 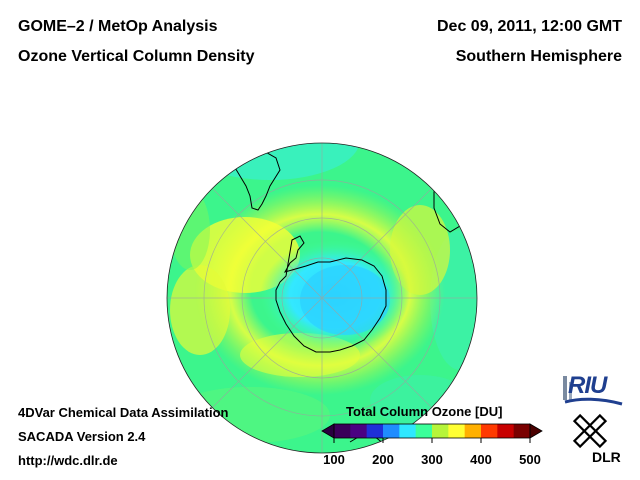 I want to click on dlr-logo, so click(x=590, y=431).